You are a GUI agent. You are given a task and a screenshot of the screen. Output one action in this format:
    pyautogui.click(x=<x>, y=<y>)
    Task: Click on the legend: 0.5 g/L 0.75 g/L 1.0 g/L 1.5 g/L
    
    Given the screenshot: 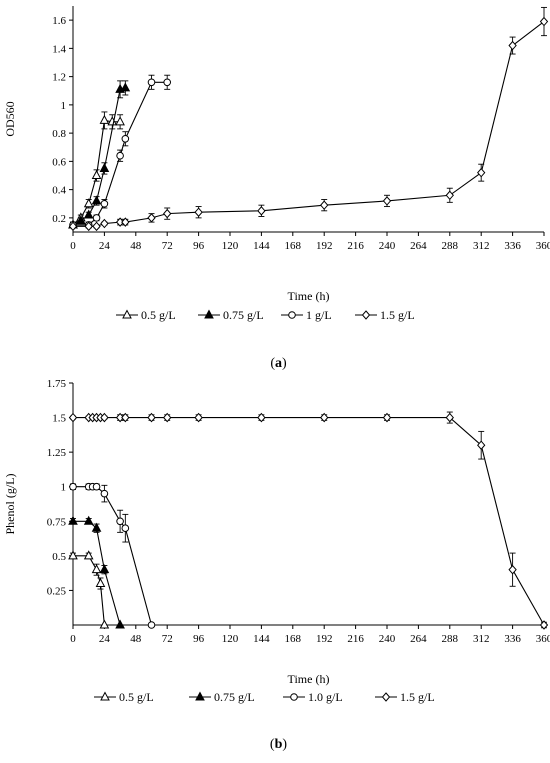 What is the action you would take?
    pyautogui.click(x=264, y=697)
    